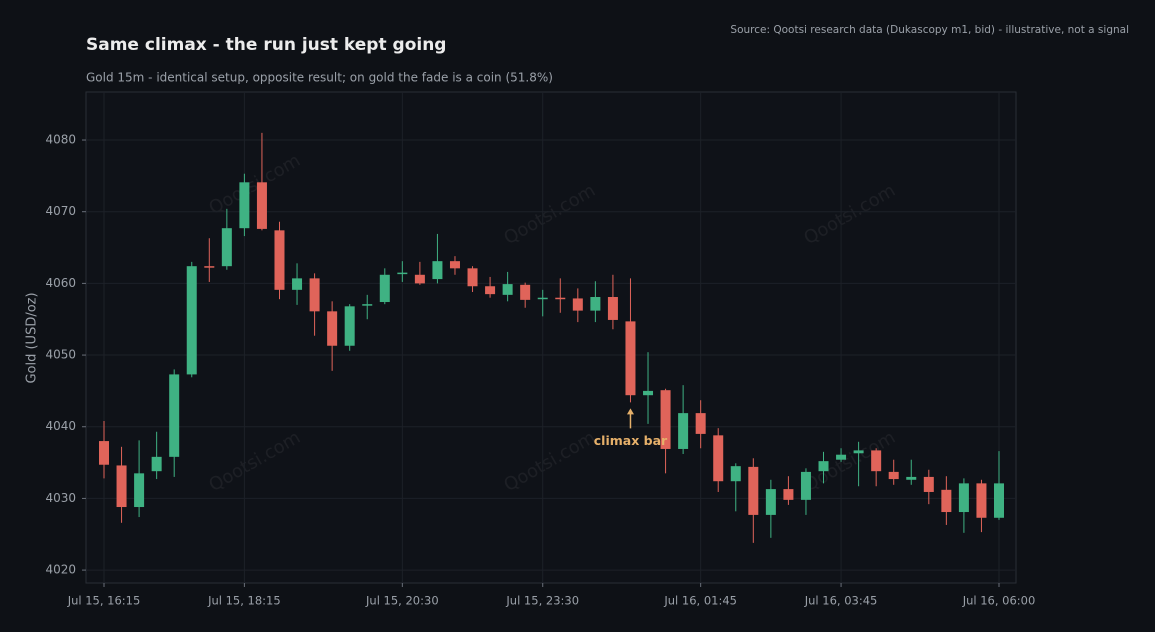 This screenshot has height=632, width=1155. I want to click on y-tick-label: 4030, so click(60, 498).